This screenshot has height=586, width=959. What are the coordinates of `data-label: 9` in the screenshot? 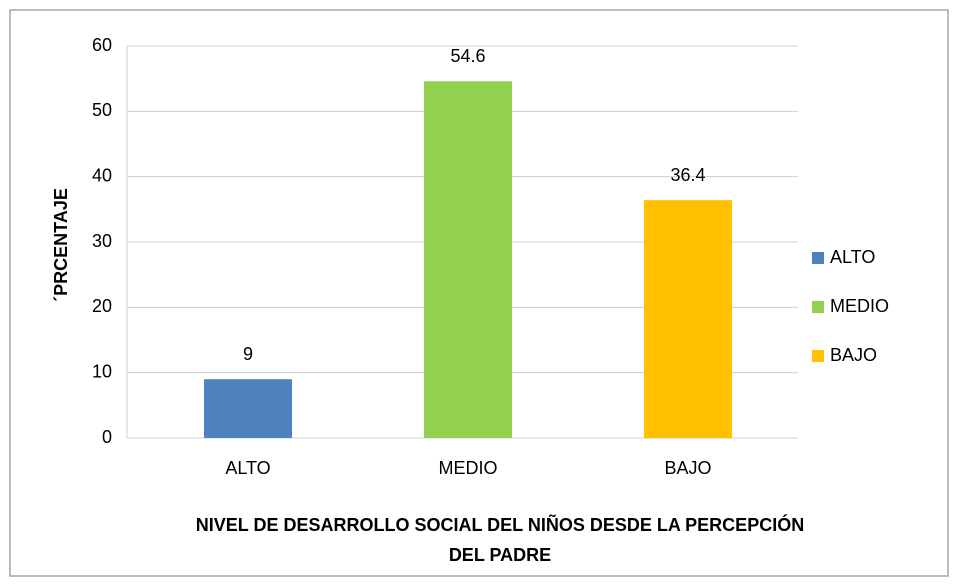 It's located at (248, 354).